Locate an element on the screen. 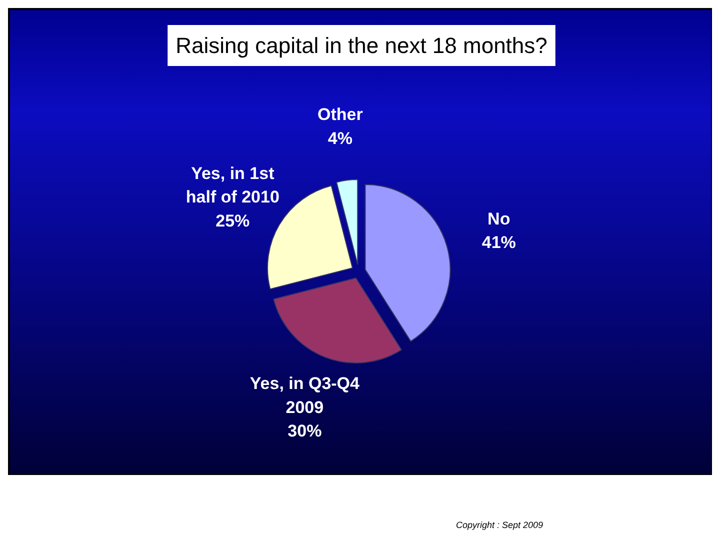 The height and width of the screenshot is (540, 720). slice-label: Yes, in Q3-Q4 2009 is located at coordinates (305, 395).